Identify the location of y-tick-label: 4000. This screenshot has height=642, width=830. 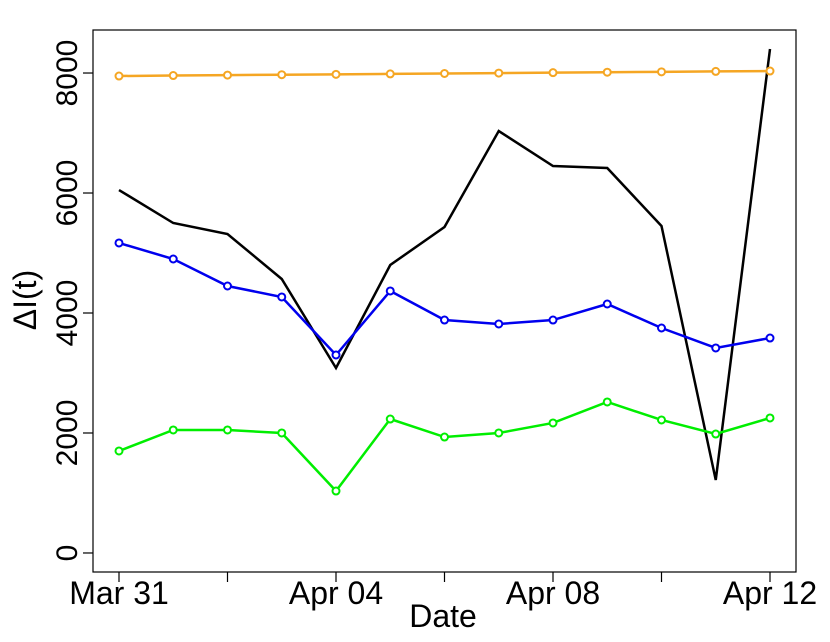
(67, 313).